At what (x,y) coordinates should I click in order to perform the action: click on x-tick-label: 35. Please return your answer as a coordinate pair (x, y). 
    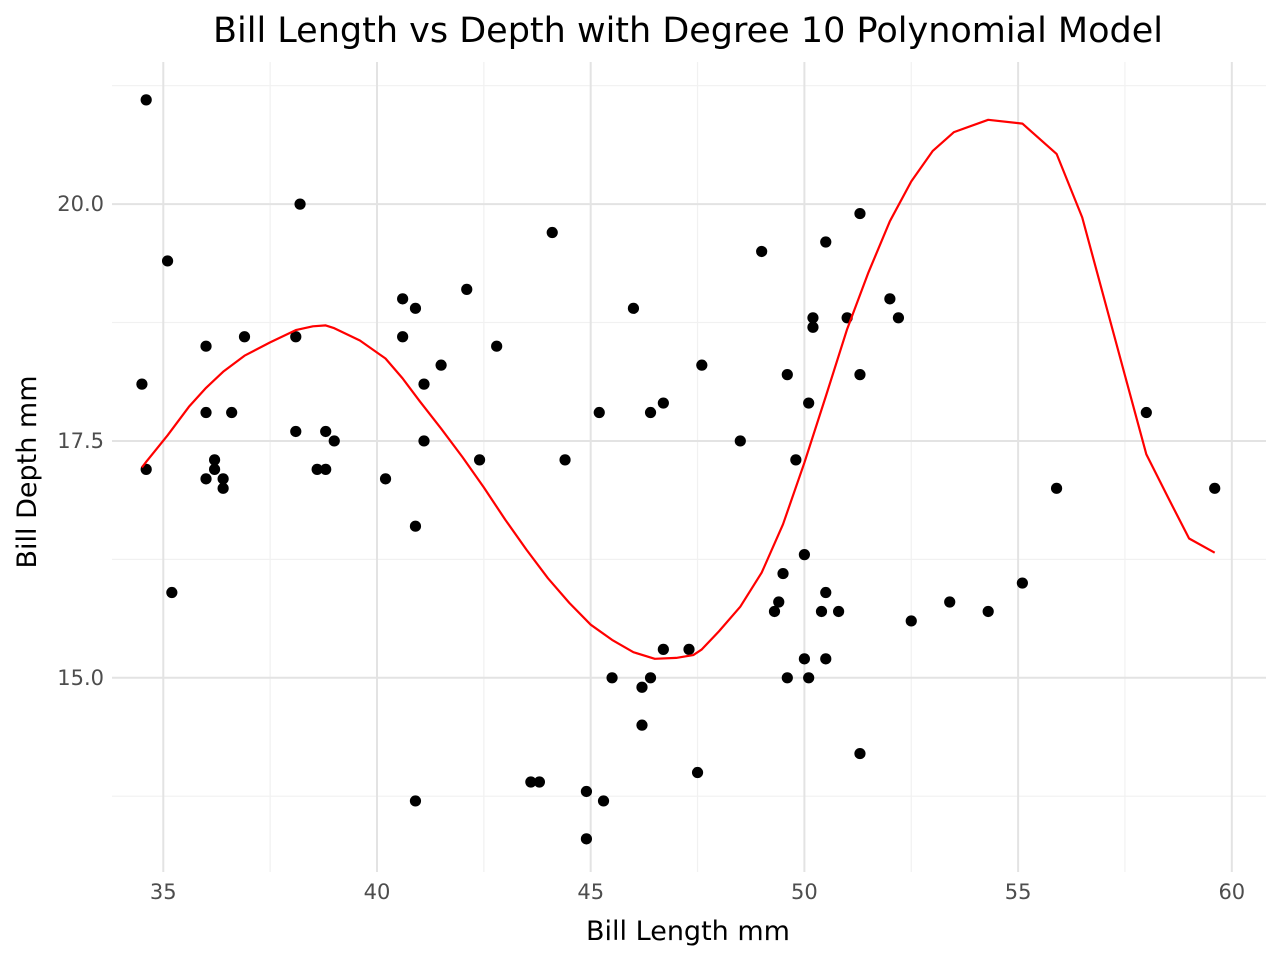
    Looking at the image, I should click on (163, 892).